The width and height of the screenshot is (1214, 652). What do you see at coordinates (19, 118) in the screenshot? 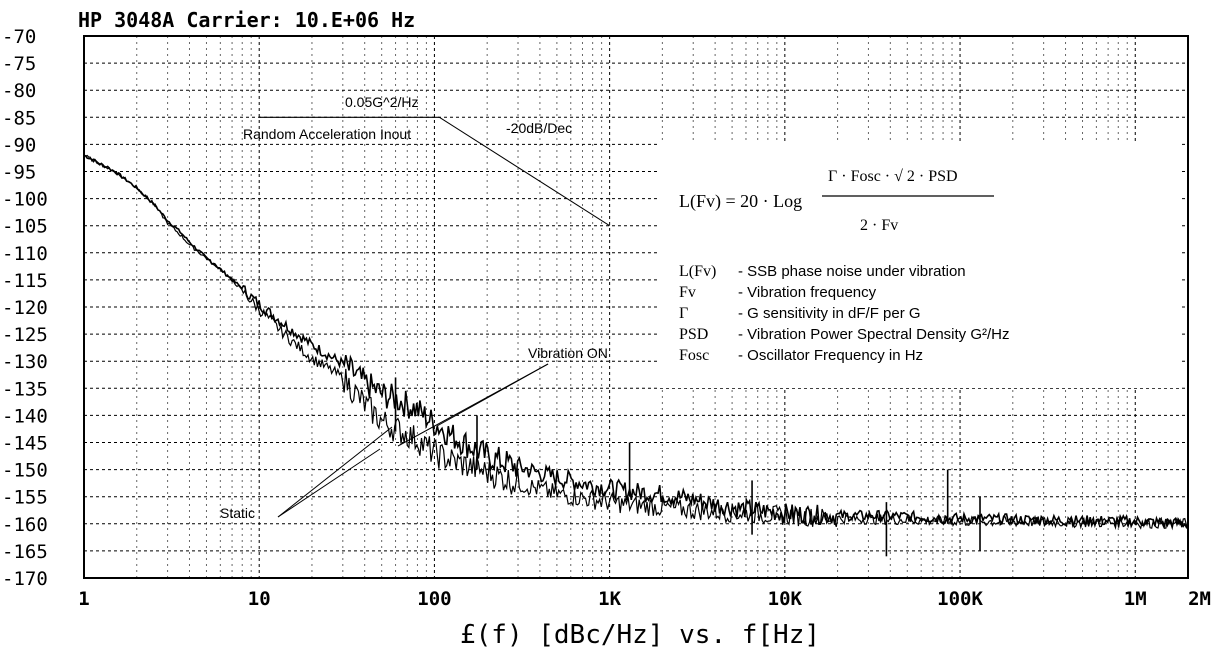
I see `y-tick-label: -85` at bounding box center [19, 118].